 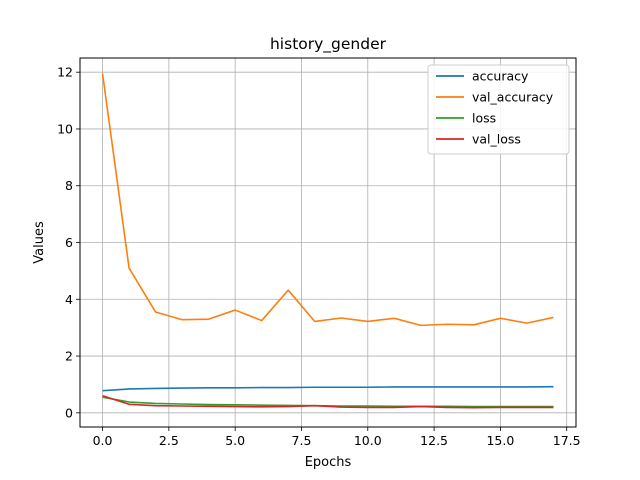 What do you see at coordinates (65, 128) in the screenshot?
I see `y-tick-label: 10` at bounding box center [65, 128].